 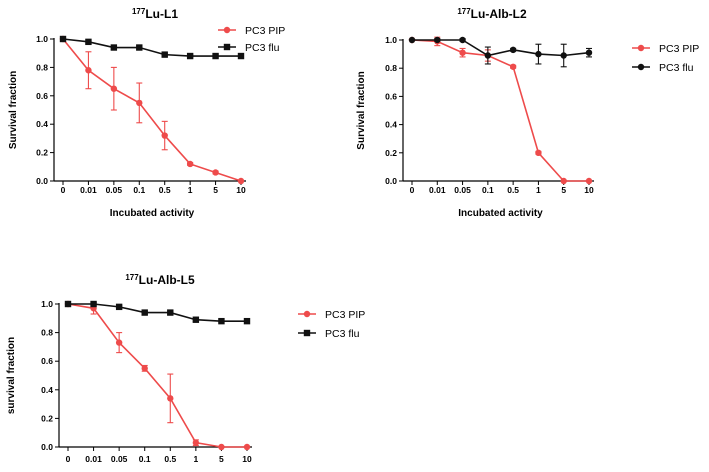 What do you see at coordinates (152, 213) in the screenshot?
I see `x-axis-label: Incubated activity` at bounding box center [152, 213].